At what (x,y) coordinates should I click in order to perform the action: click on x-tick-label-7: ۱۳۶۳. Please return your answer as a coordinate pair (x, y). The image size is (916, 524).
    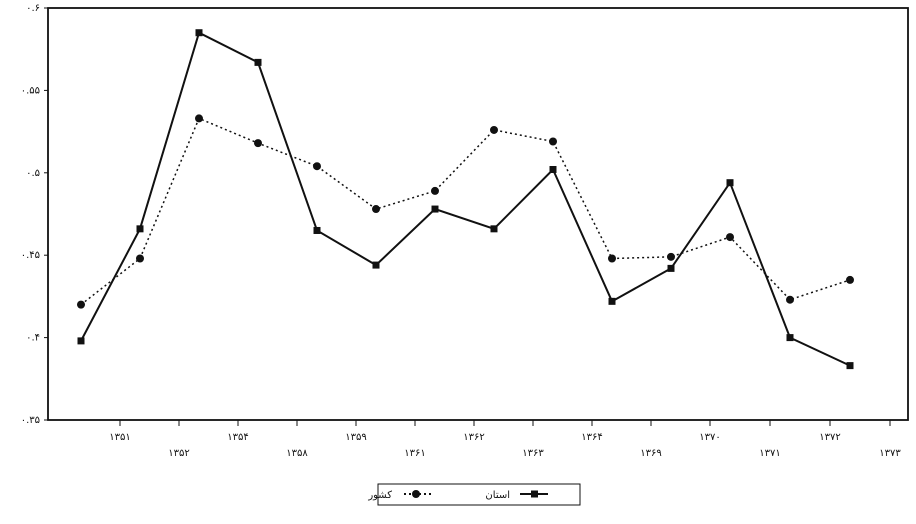
    Looking at the image, I should click on (533, 453).